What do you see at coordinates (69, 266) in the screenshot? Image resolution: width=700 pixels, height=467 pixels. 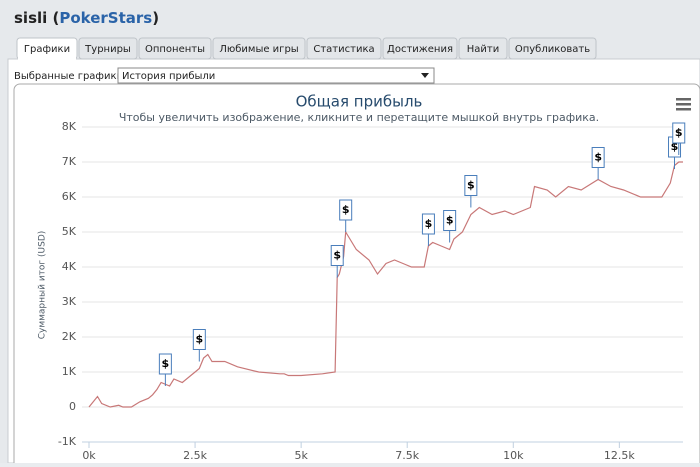 I see `y-tick-label: 4K` at bounding box center [69, 266].